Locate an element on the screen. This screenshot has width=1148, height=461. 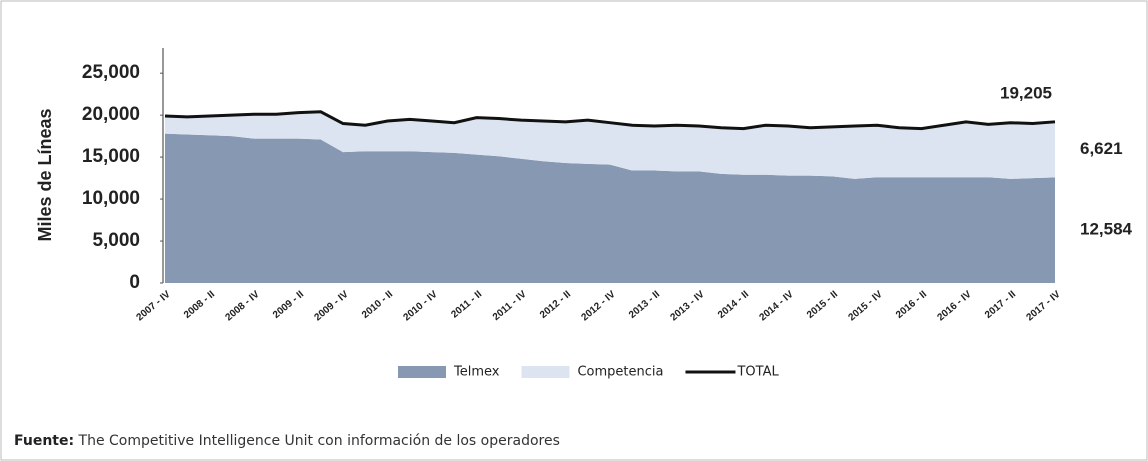
end-label: 19,205 is located at coordinates (1026, 92).